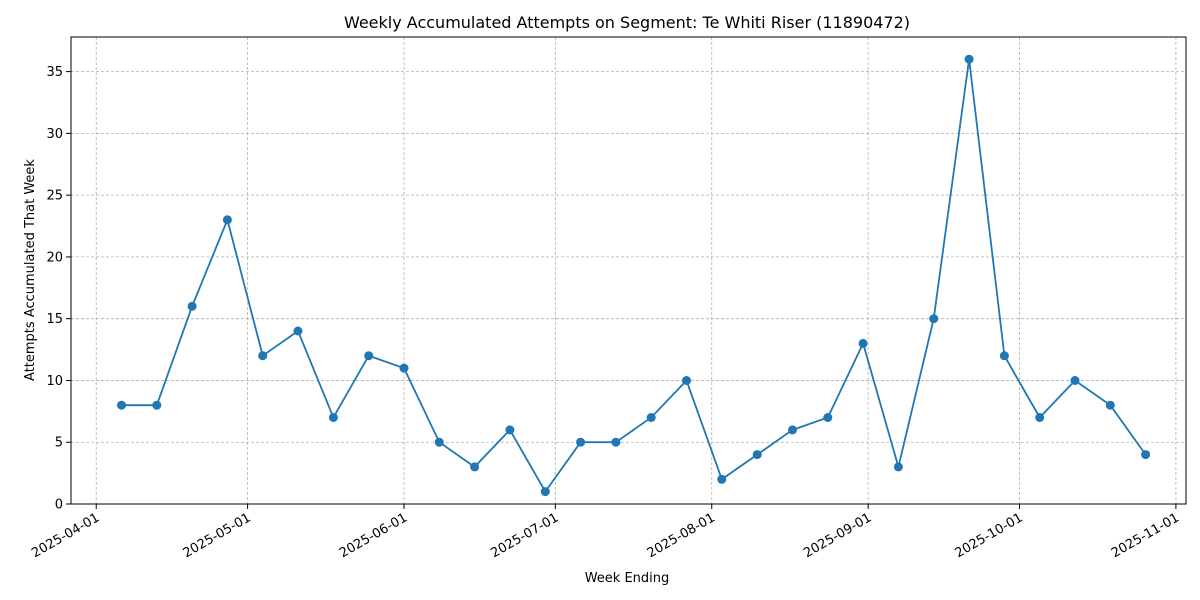  Describe the element at coordinates (54, 319) in the screenshot. I see `y-tick-label: 15` at that location.